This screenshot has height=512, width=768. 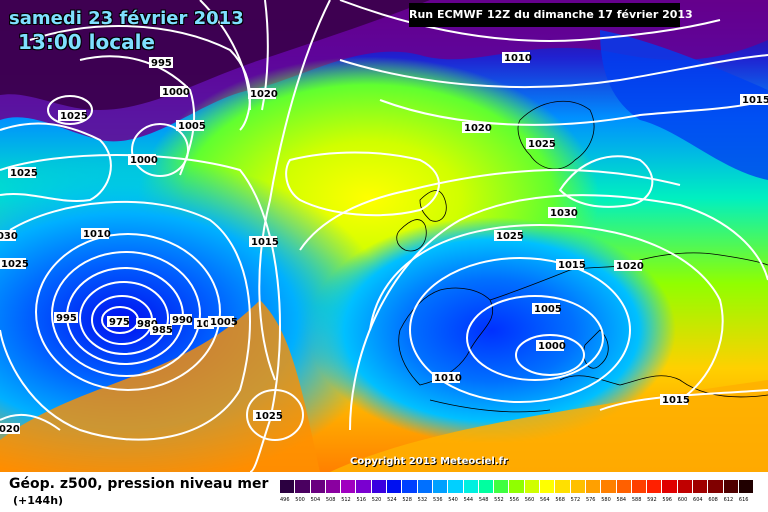 I want to click on scale-cell: 544, so click(x=471, y=491).